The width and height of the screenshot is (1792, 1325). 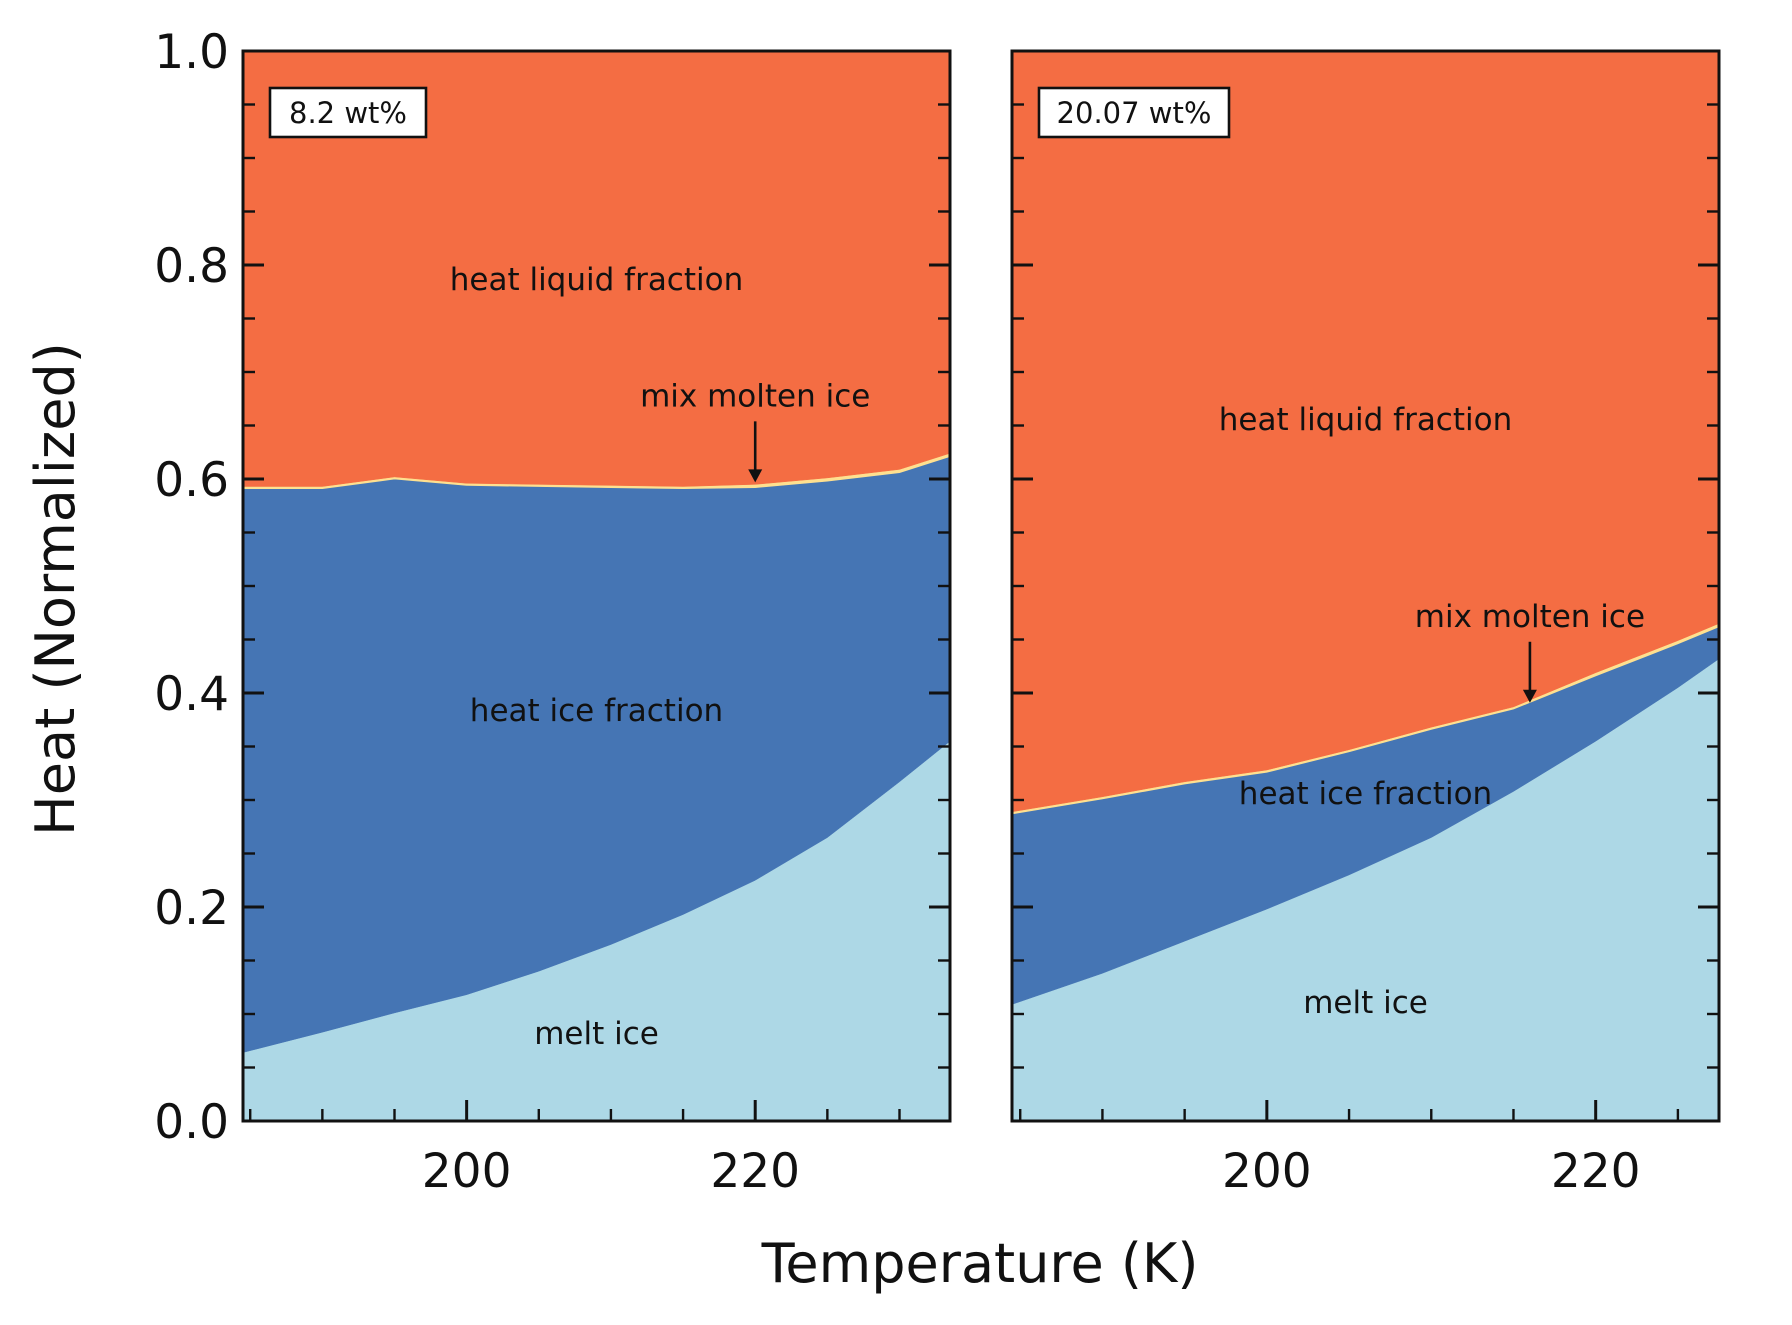 I want to click on y-axis-title: Heat (Normalized), so click(x=55, y=589).